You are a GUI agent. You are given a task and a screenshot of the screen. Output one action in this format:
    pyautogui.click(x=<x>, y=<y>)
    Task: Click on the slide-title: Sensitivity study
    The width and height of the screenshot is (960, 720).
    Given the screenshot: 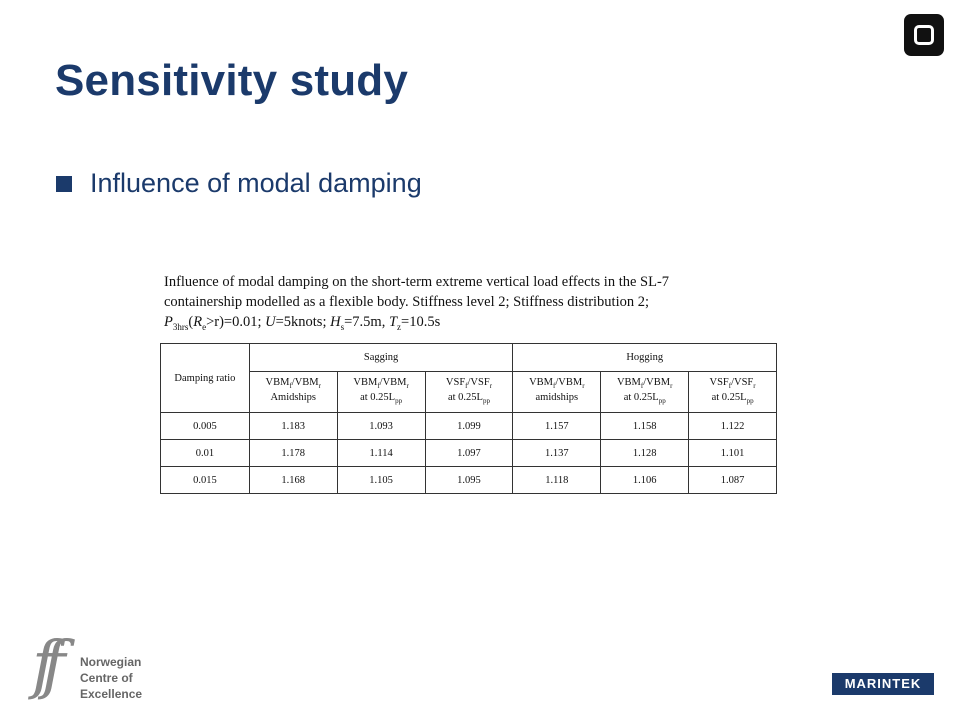 What is the action you would take?
    pyautogui.click(x=232, y=80)
    